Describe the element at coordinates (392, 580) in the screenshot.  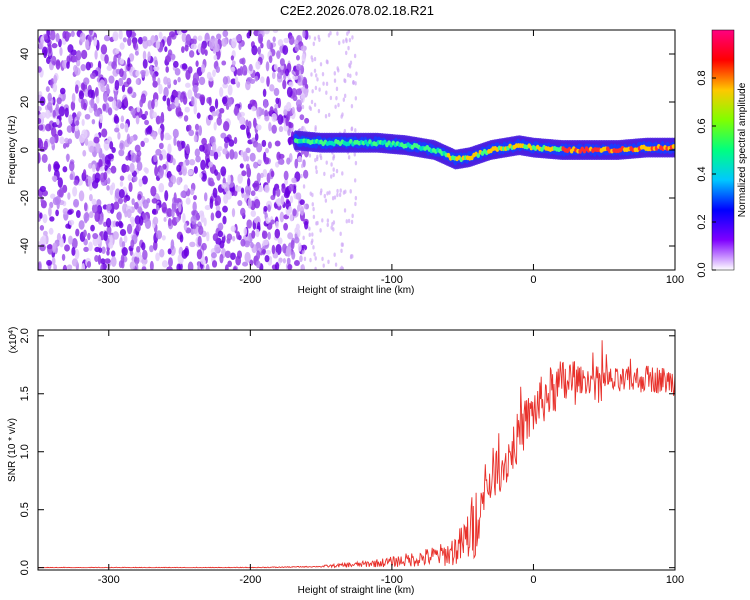
I see `snr-x-tick-label: -100` at that location.